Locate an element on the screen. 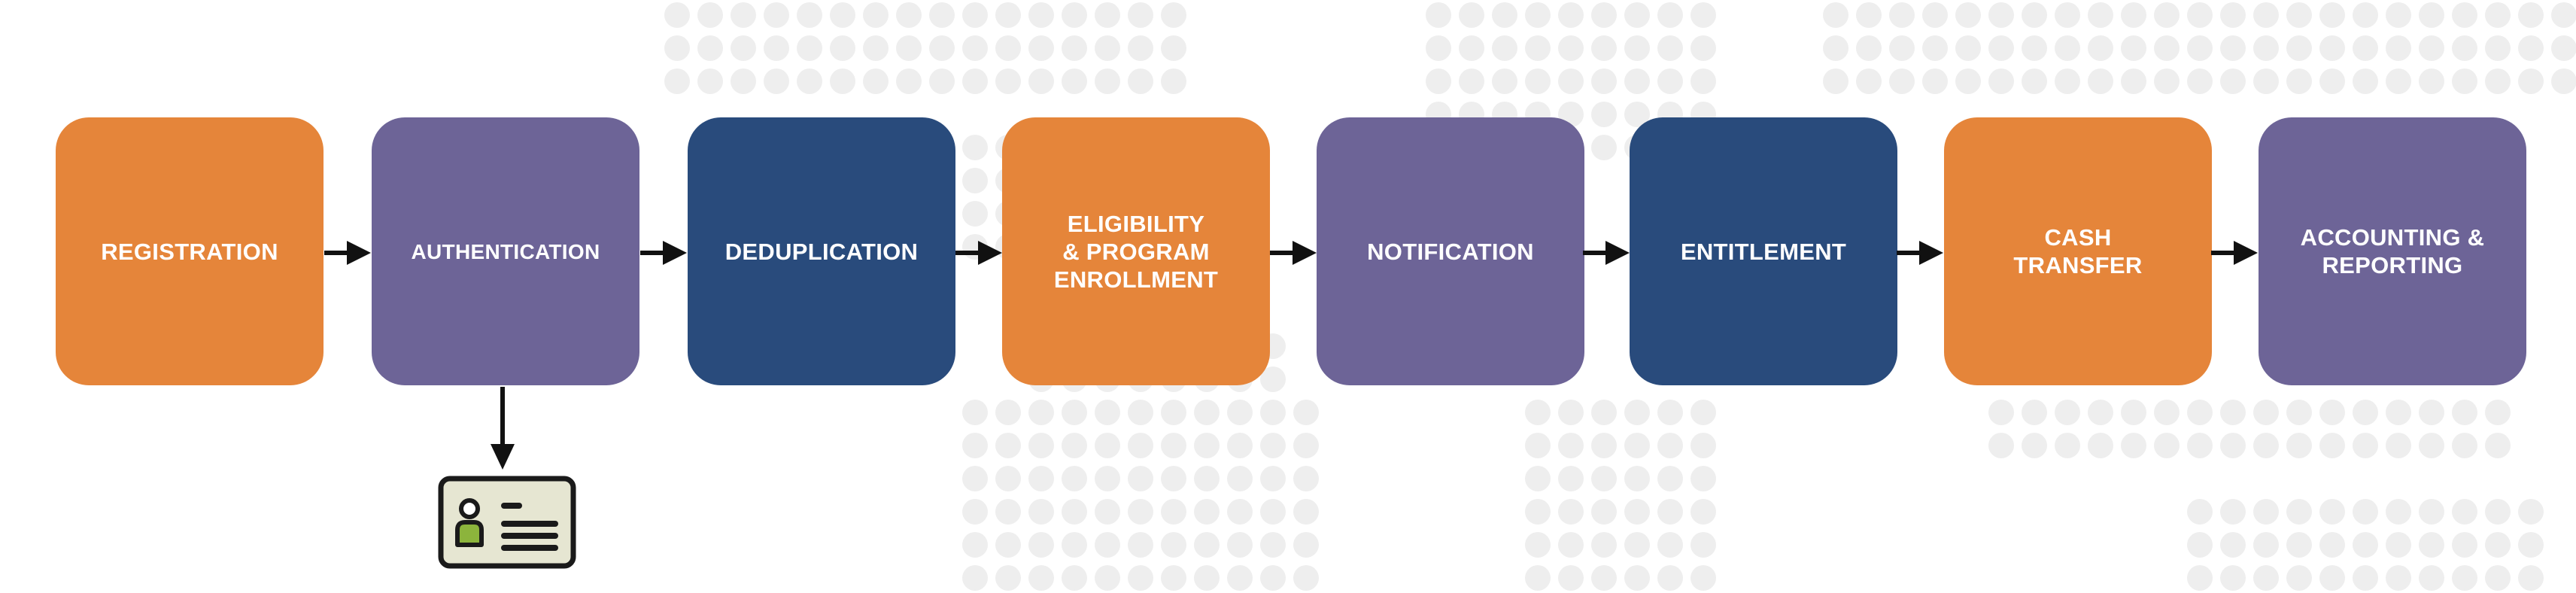 This screenshot has width=2576, height=593. step-label: ELIGIBILITY & PROGRAM ENROLLMENT is located at coordinates (1136, 251).